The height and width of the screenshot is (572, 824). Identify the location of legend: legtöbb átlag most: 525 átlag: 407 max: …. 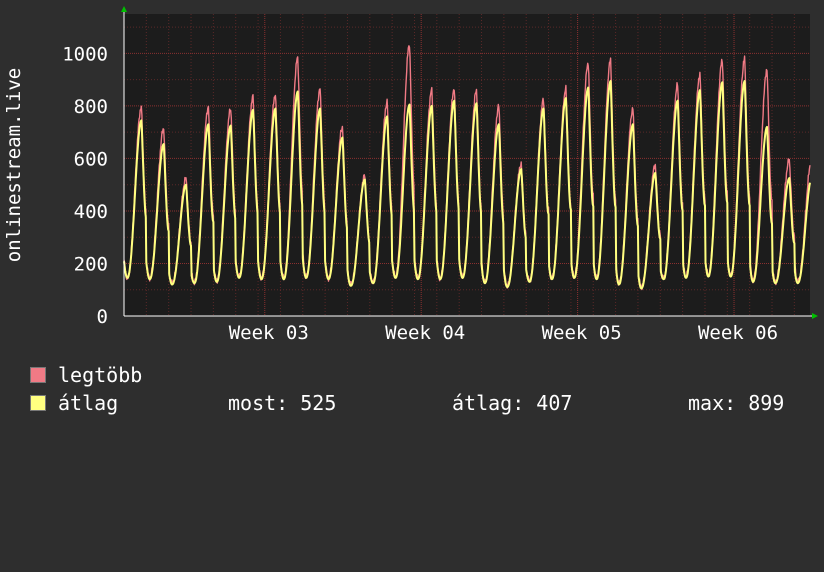
(420, 392).